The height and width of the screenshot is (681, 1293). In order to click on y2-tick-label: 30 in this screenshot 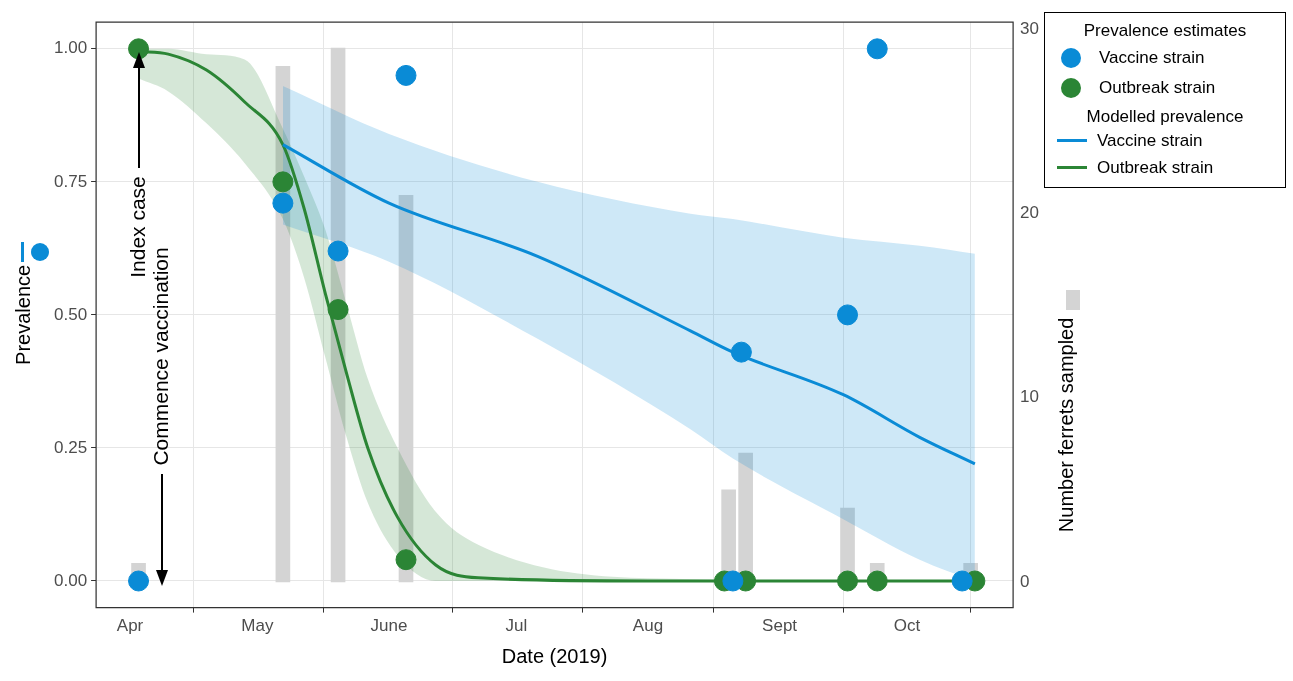, I will do `click(1030, 29)`.